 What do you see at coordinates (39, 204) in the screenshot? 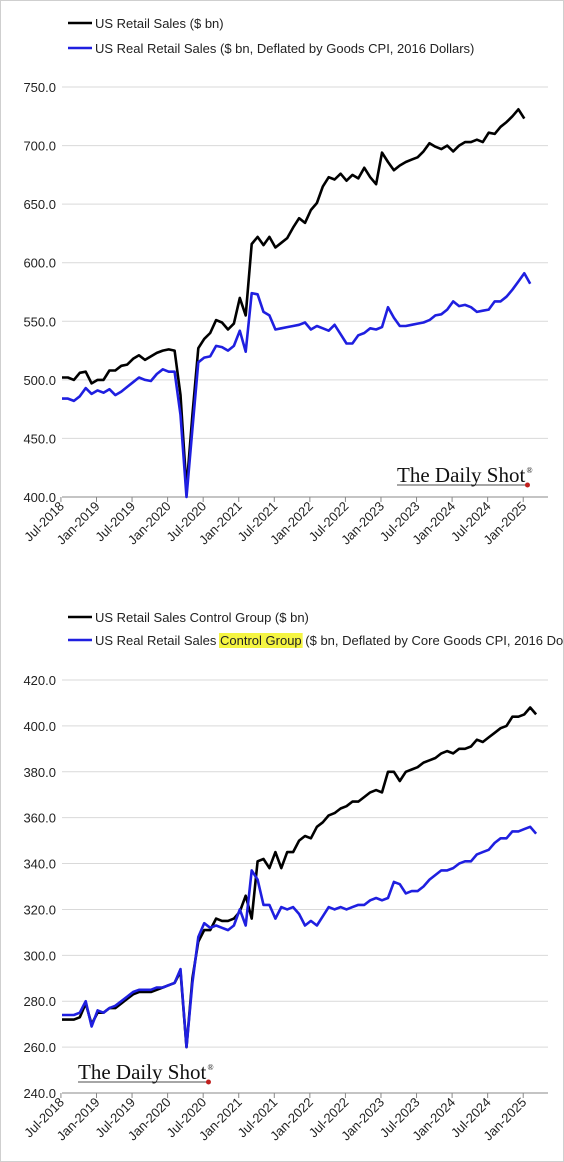
I see `y-tick-label: 650.0` at bounding box center [39, 204].